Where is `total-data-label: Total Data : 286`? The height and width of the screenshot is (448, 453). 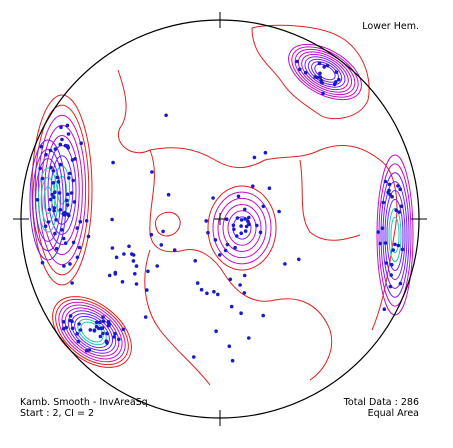
total-data-label: Total Data : 286 is located at coordinates (381, 402).